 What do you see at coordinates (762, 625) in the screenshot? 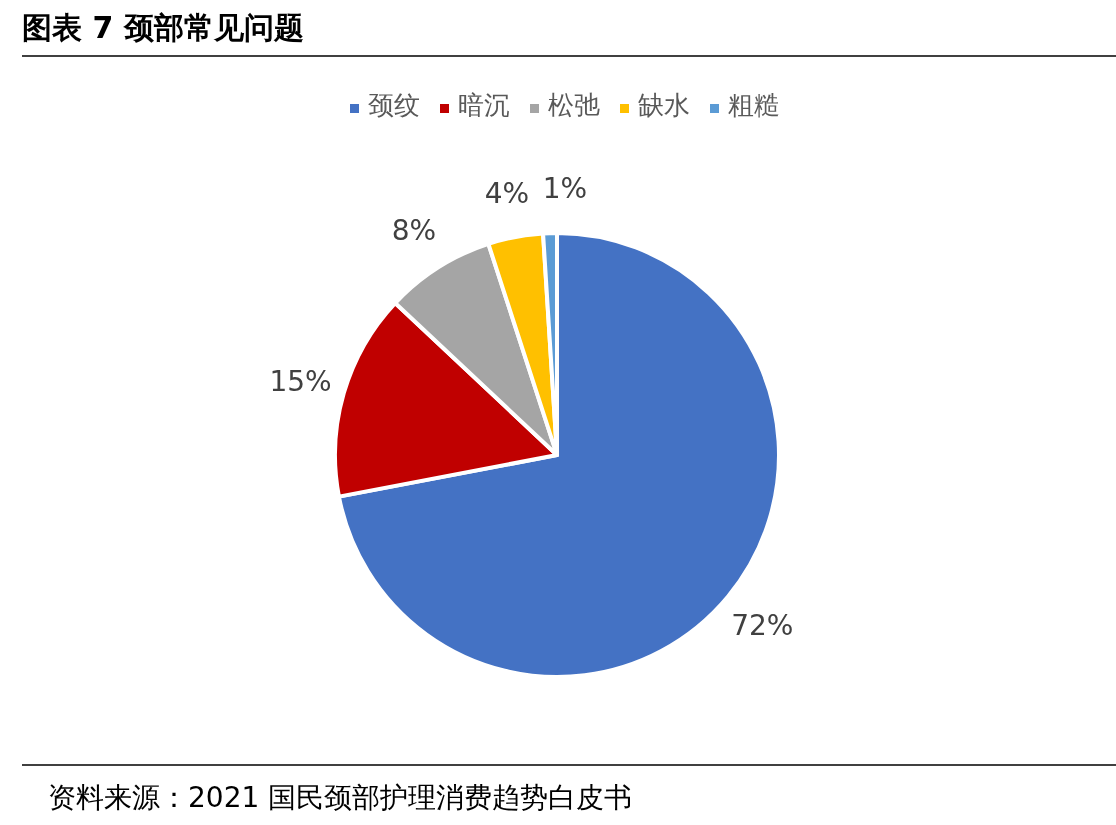
I see `data-label: 72%` at bounding box center [762, 625].